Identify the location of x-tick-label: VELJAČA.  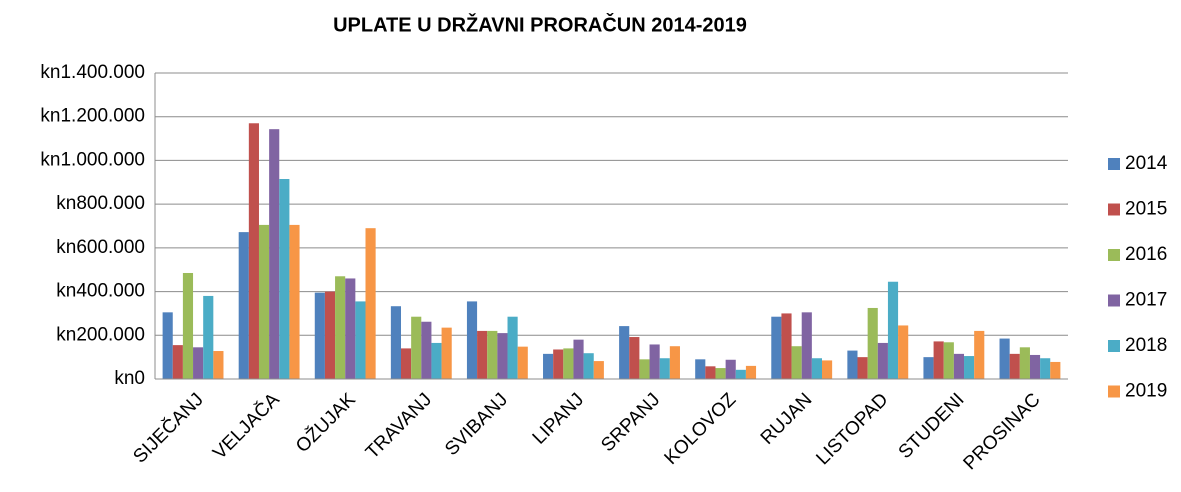
(247, 426).